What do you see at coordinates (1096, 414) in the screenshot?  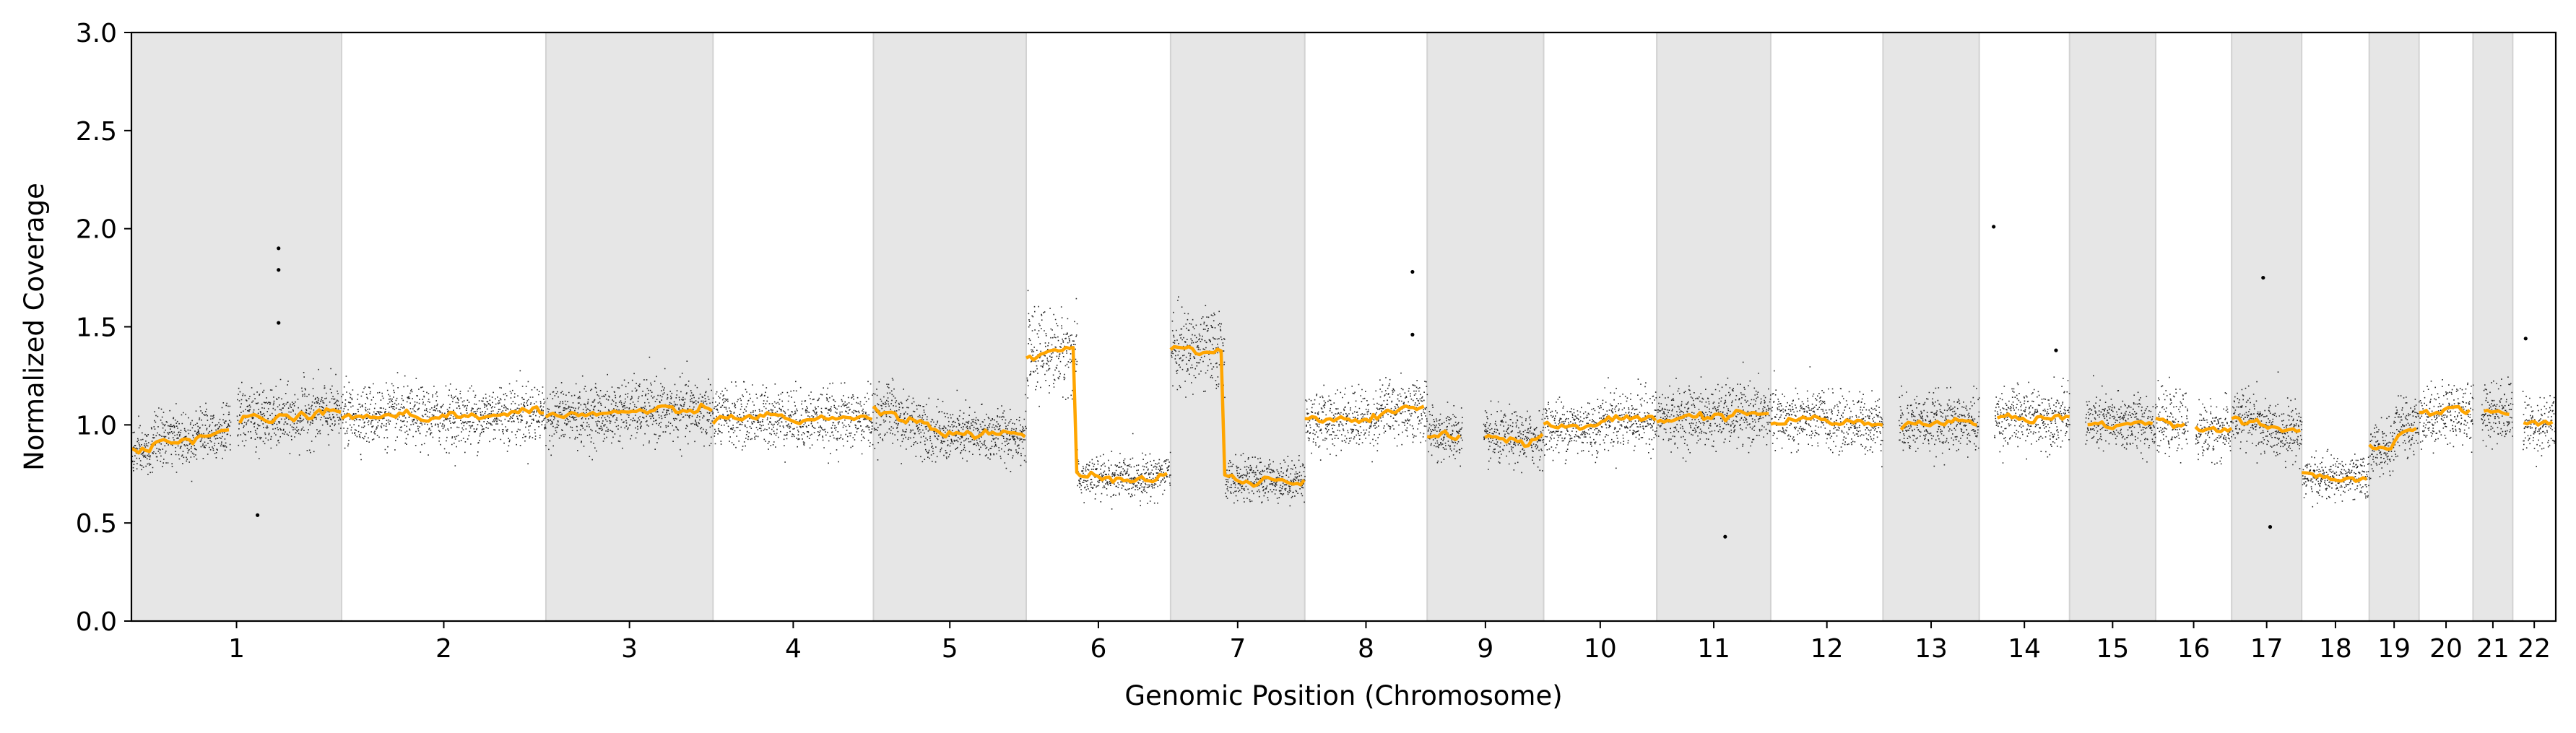 I see `chr6-segment` at bounding box center [1096, 414].